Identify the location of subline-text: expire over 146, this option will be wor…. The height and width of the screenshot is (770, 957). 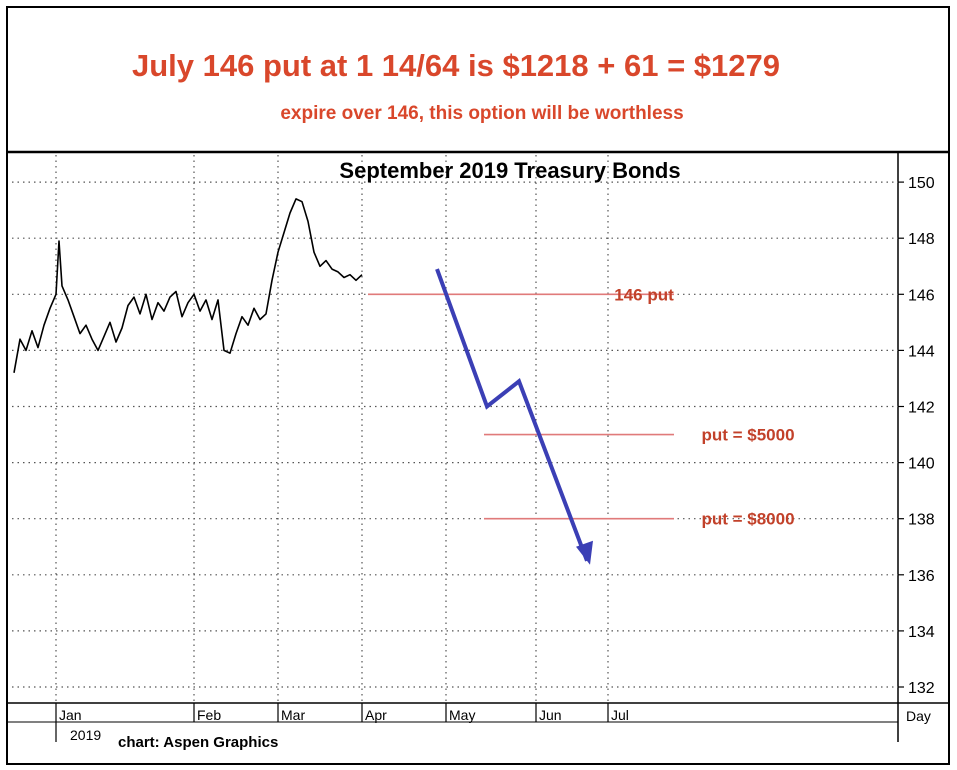
(481, 113).